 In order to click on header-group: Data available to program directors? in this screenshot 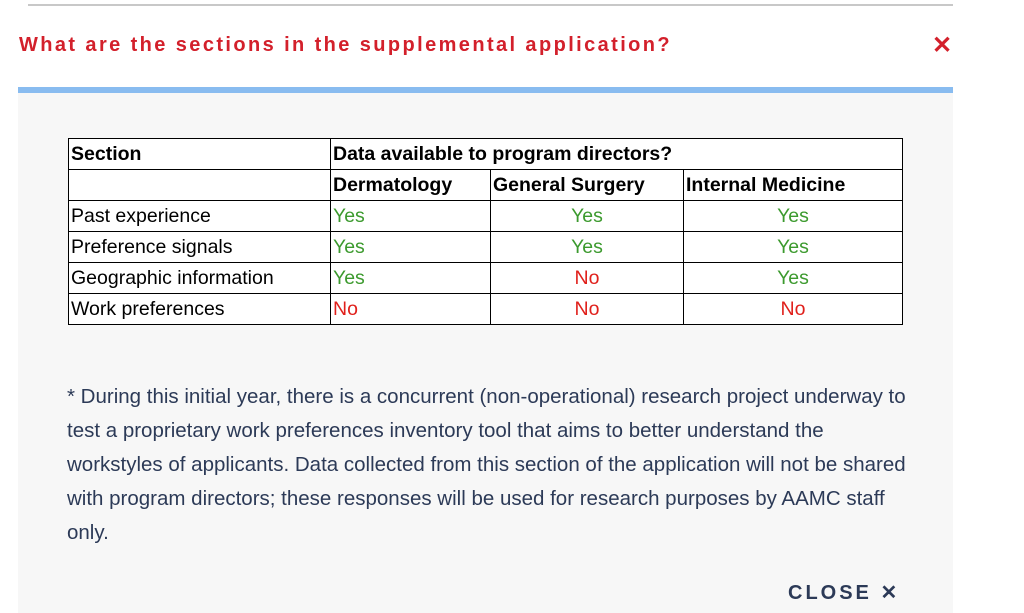, I will do `click(616, 154)`.